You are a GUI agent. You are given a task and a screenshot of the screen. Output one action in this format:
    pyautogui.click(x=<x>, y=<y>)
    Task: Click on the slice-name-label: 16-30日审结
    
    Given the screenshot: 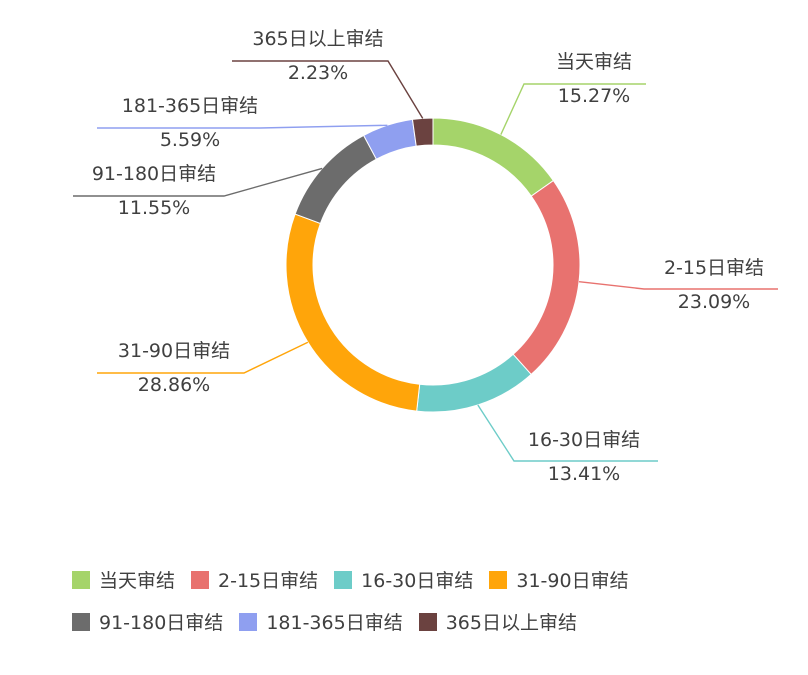 What is the action you would take?
    pyautogui.click(x=584, y=440)
    